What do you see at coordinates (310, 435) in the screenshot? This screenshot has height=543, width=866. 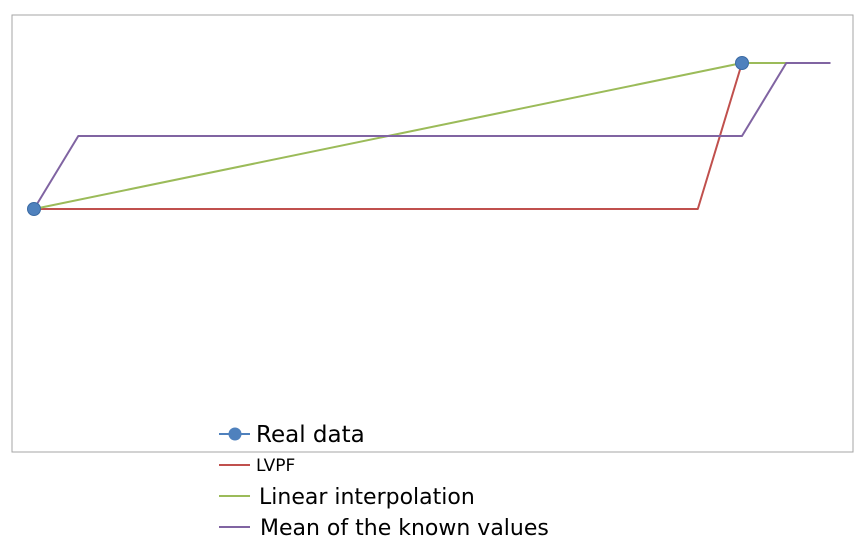 I see `legend-label-real-data: Real data` at bounding box center [310, 435].